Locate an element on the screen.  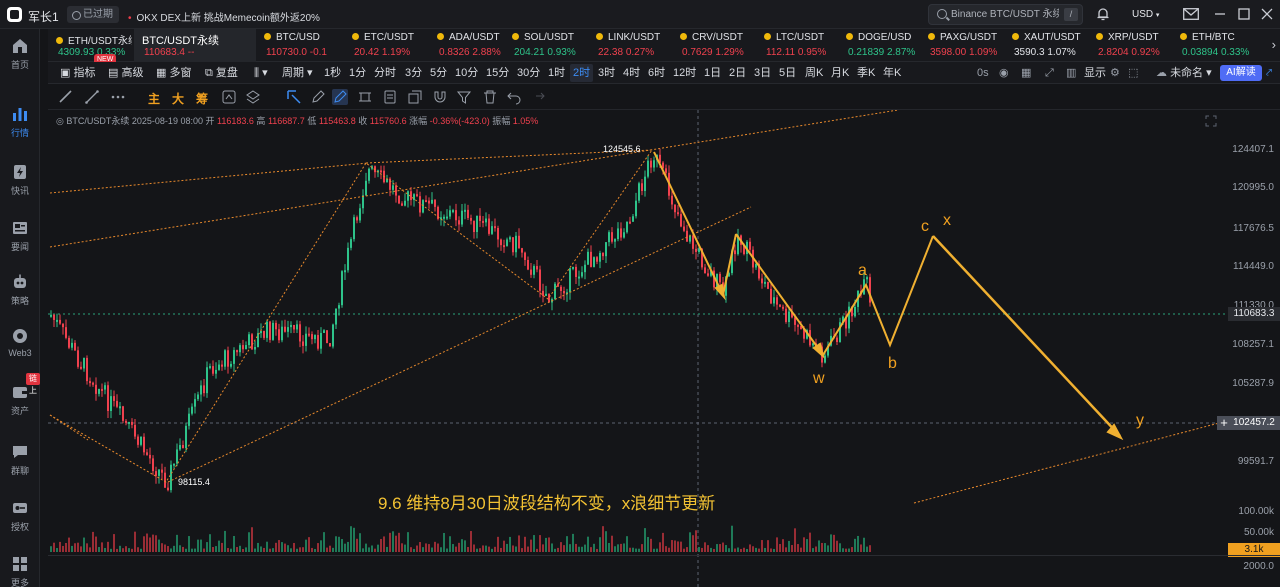
sidebar-item-assets: 资产 is located at coordinates (20, 401).